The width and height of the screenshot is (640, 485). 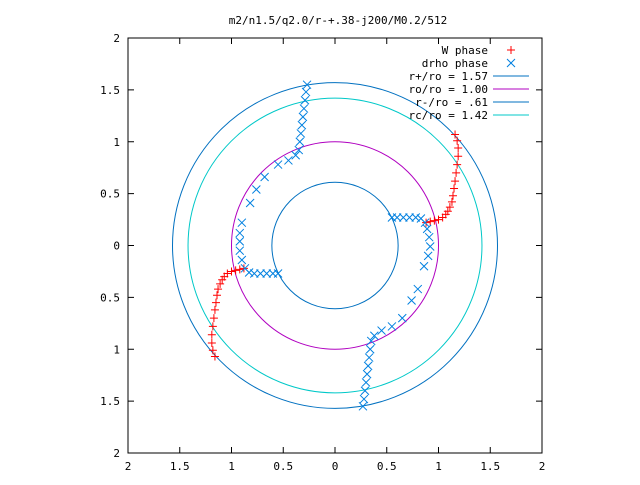 I want to click on x-tick-label: 1.5, so click(x=490, y=466).